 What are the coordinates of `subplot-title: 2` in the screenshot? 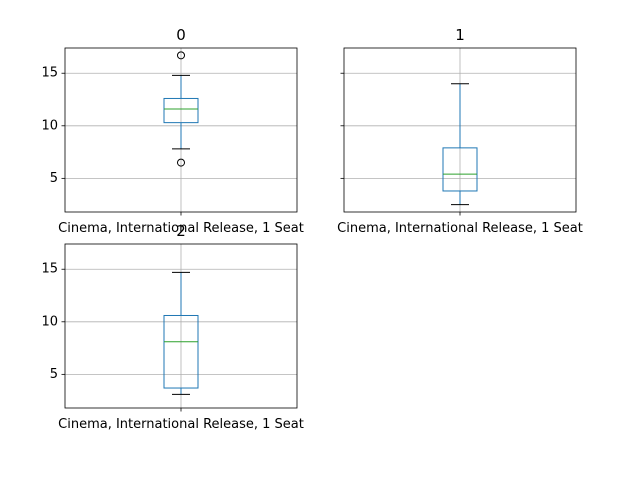 It's located at (181, 231).